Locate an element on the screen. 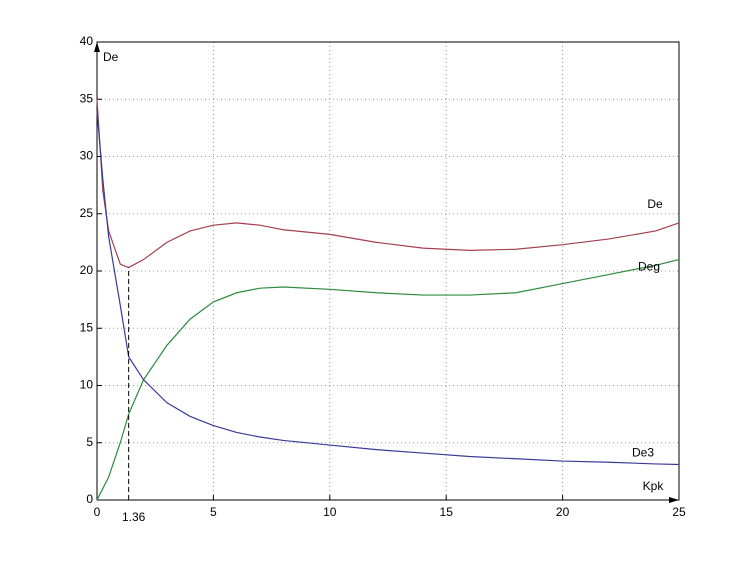 Image resolution: width=751 pixels, height=562 pixels. y-axis-label: De is located at coordinates (111, 57).